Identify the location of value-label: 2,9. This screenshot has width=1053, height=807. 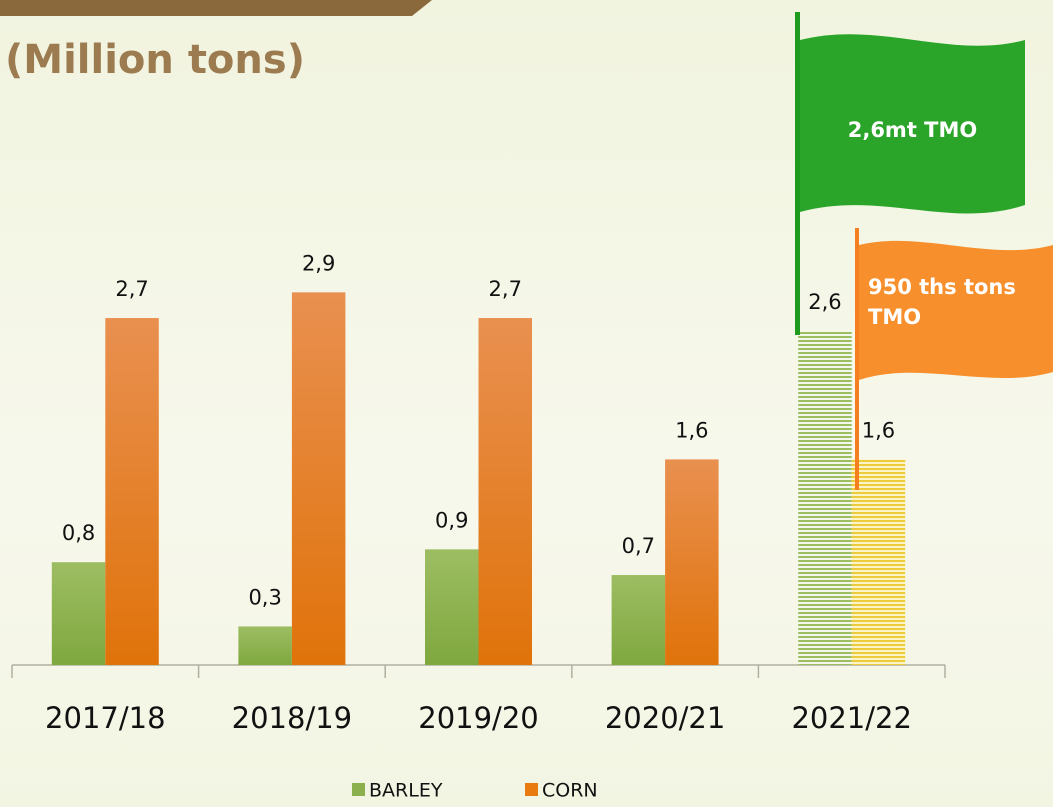
(318, 263).